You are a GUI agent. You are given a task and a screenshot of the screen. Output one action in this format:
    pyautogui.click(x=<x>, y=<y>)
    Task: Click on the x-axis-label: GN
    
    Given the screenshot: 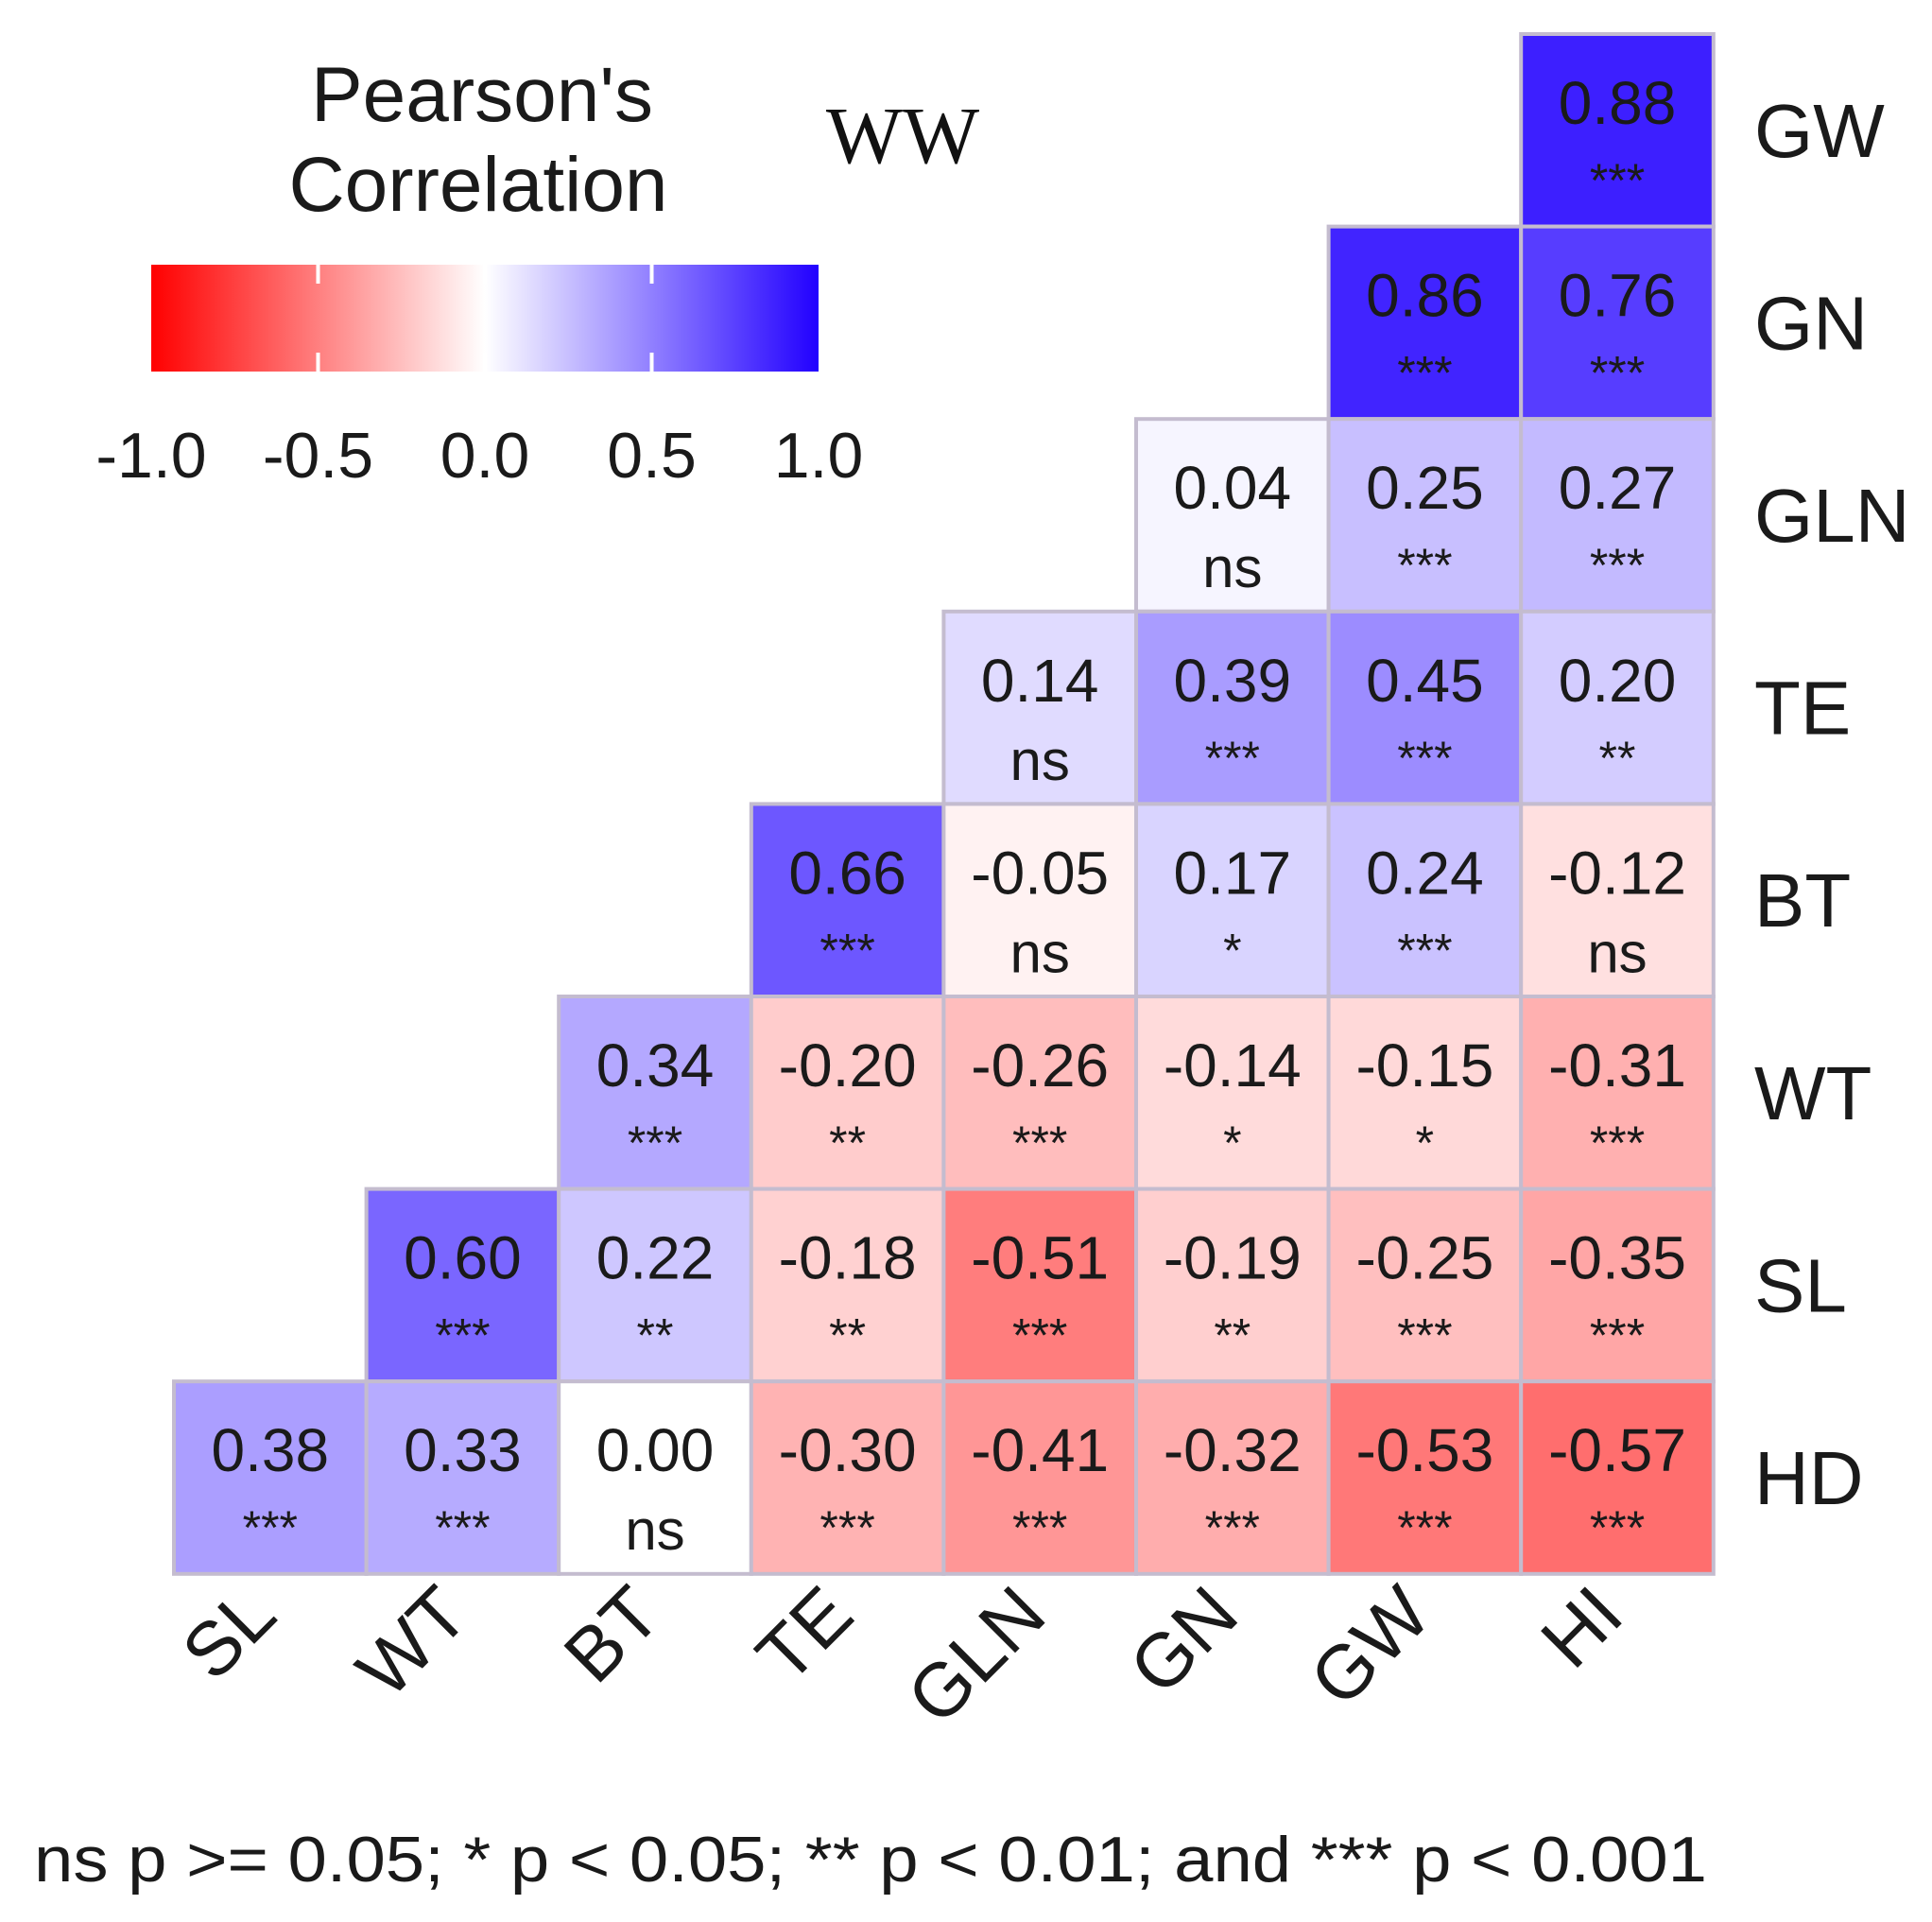 What is the action you would take?
    pyautogui.click(x=1183, y=1640)
    